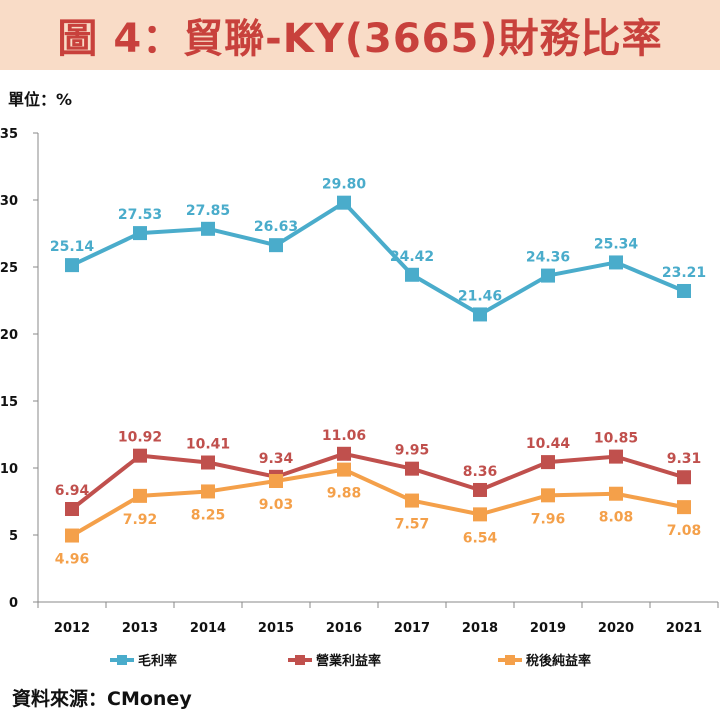 The image size is (720, 720). I want to click on data-label: 24.36, so click(548, 258).